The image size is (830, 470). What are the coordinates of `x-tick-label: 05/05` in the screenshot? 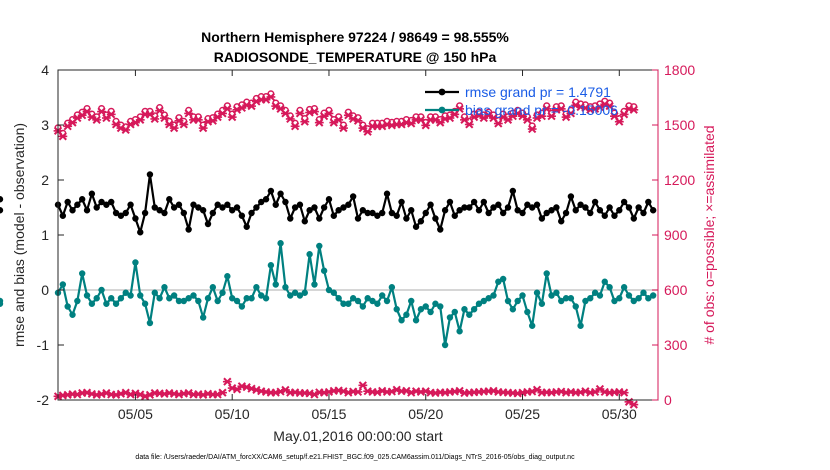 It's located at (135, 414).